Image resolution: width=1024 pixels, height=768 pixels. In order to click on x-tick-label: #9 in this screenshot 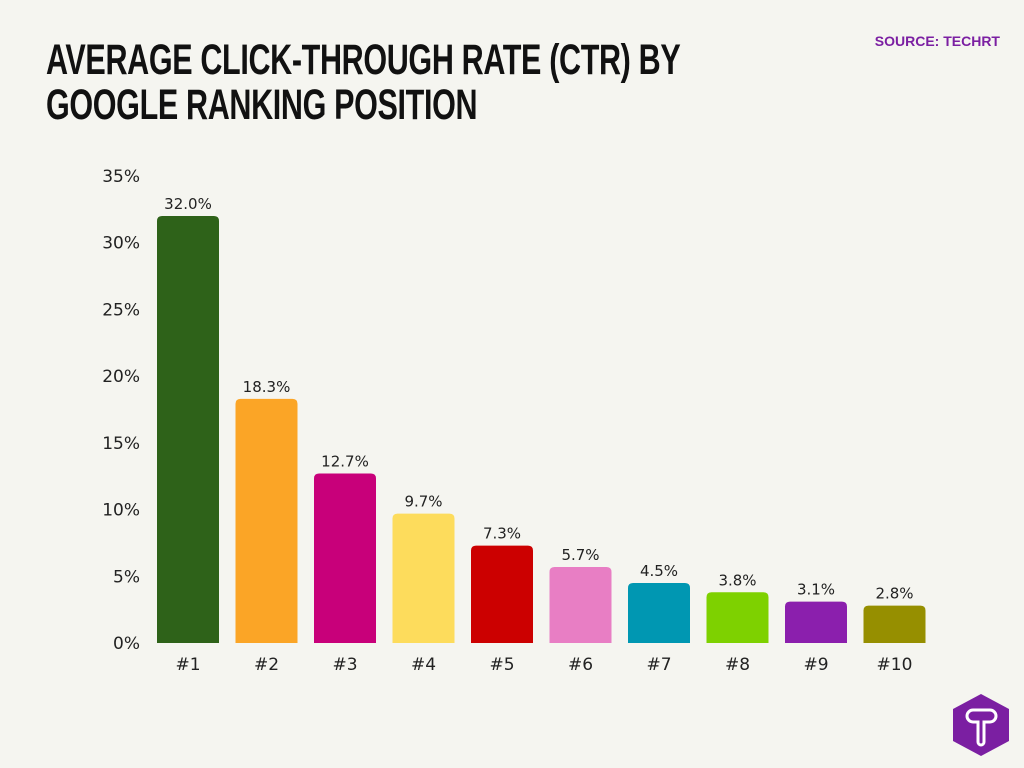, I will do `click(815, 665)`.